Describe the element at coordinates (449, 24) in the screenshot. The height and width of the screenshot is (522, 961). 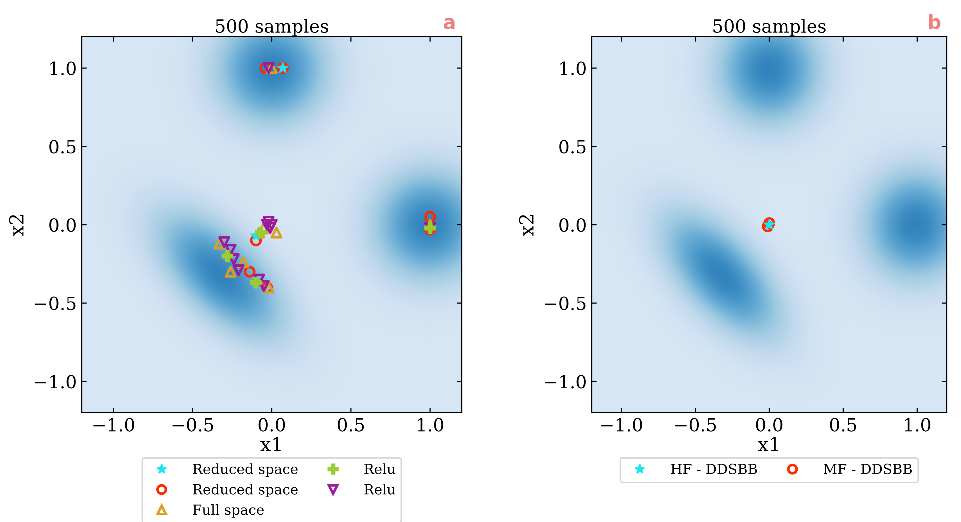
I see `text: a` at that location.